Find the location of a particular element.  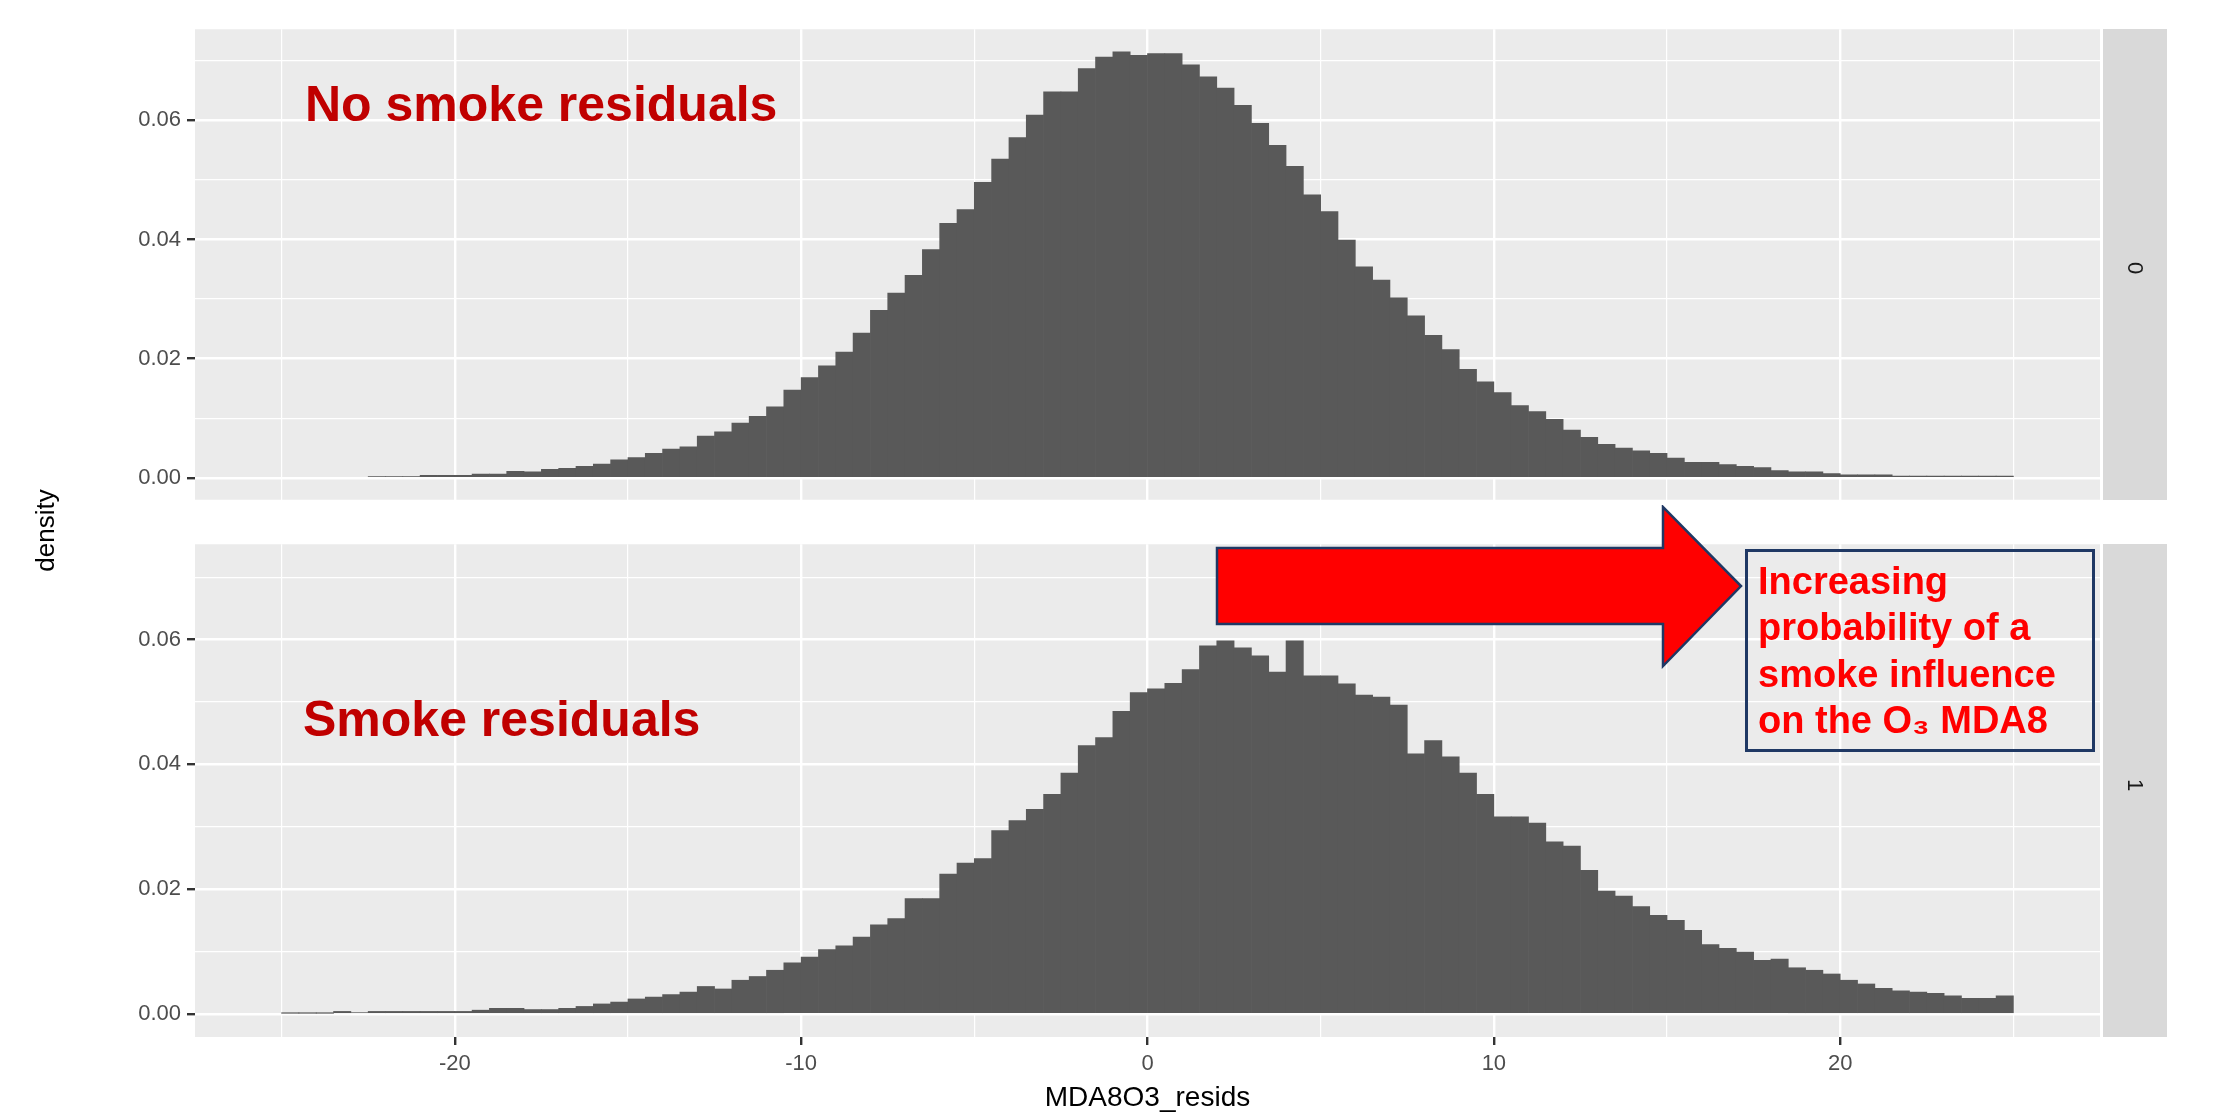

annotation: Smoke residuals is located at coordinates (502, 719).